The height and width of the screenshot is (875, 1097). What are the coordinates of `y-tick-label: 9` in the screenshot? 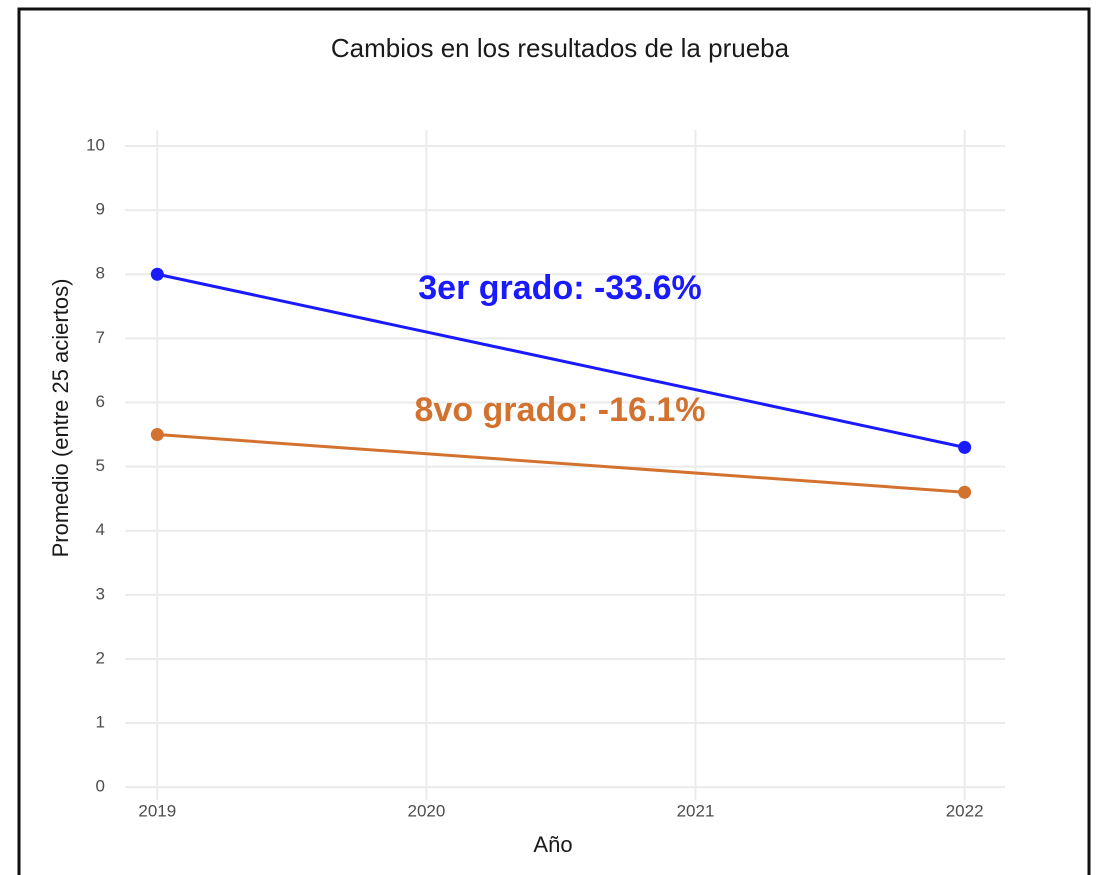 It's located at (100, 209).